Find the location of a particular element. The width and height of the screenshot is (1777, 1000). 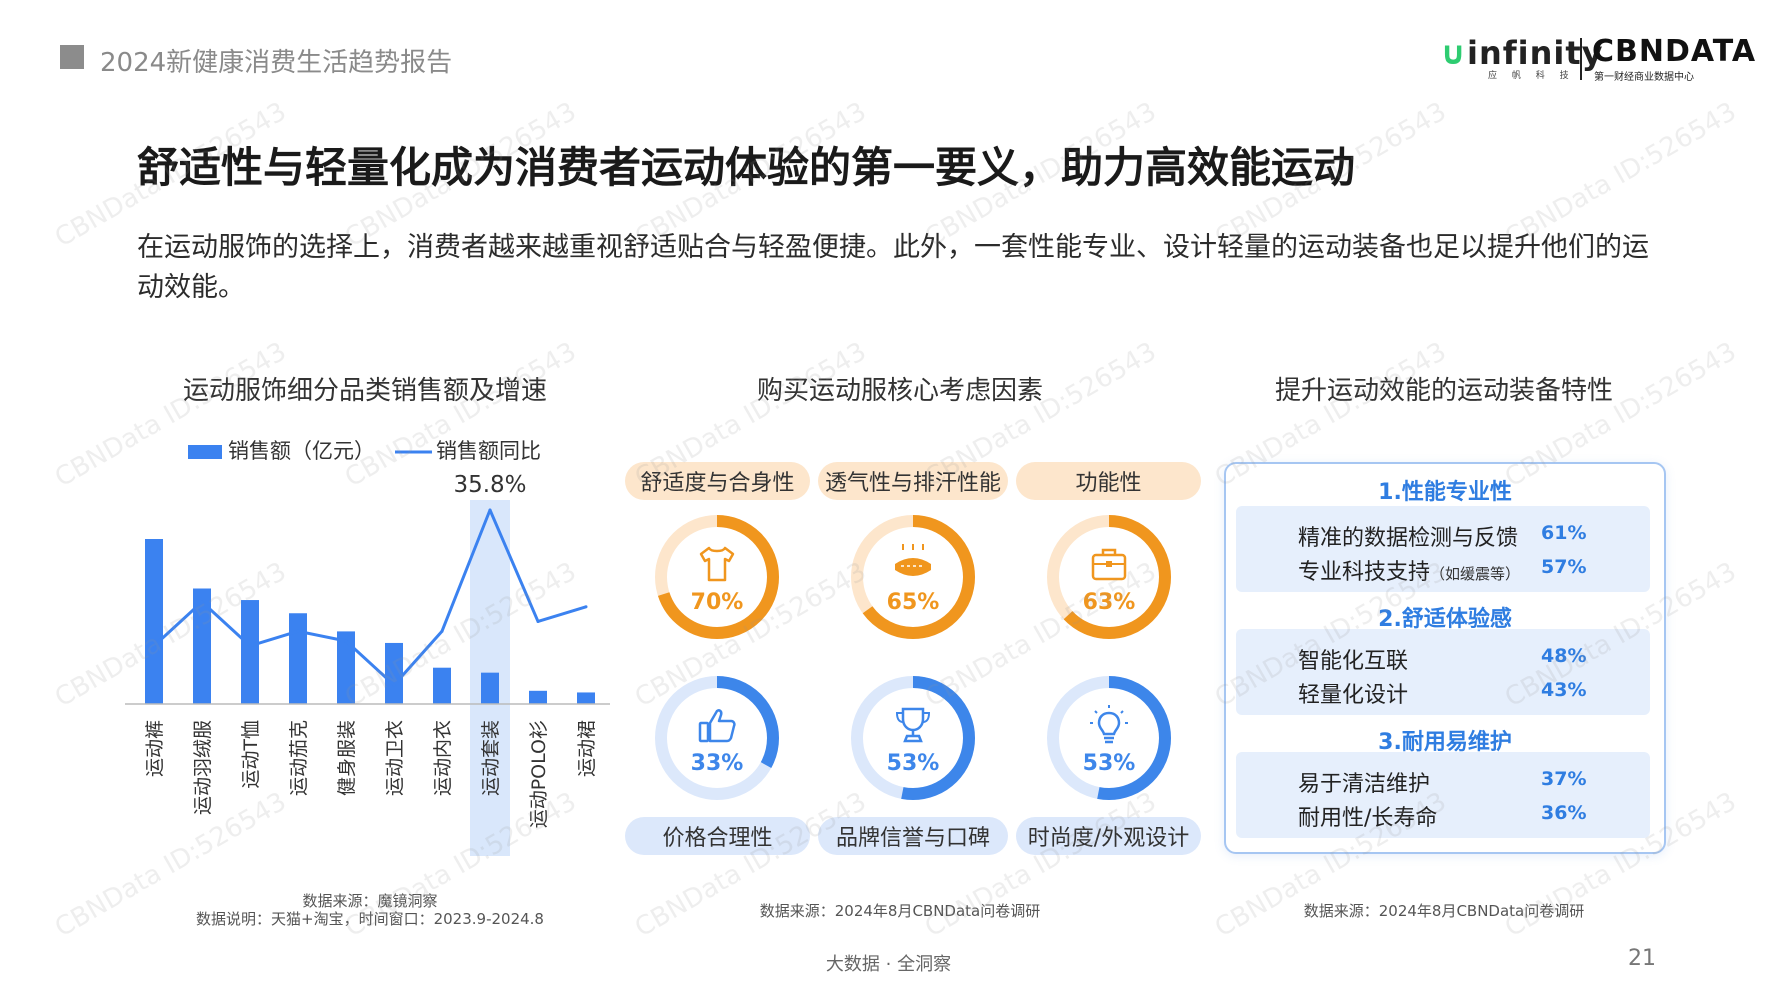

feature-value: 61% is located at coordinates (1564, 533).